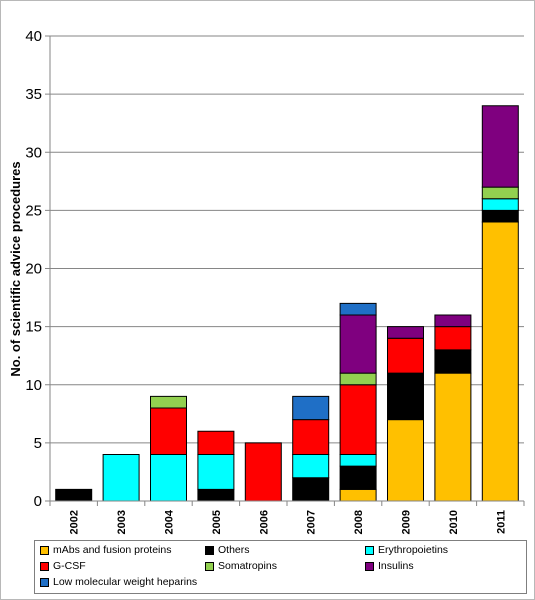 The height and width of the screenshot is (600, 535). I want to click on legend-item: mAbs and fusion proteins, so click(105, 550).